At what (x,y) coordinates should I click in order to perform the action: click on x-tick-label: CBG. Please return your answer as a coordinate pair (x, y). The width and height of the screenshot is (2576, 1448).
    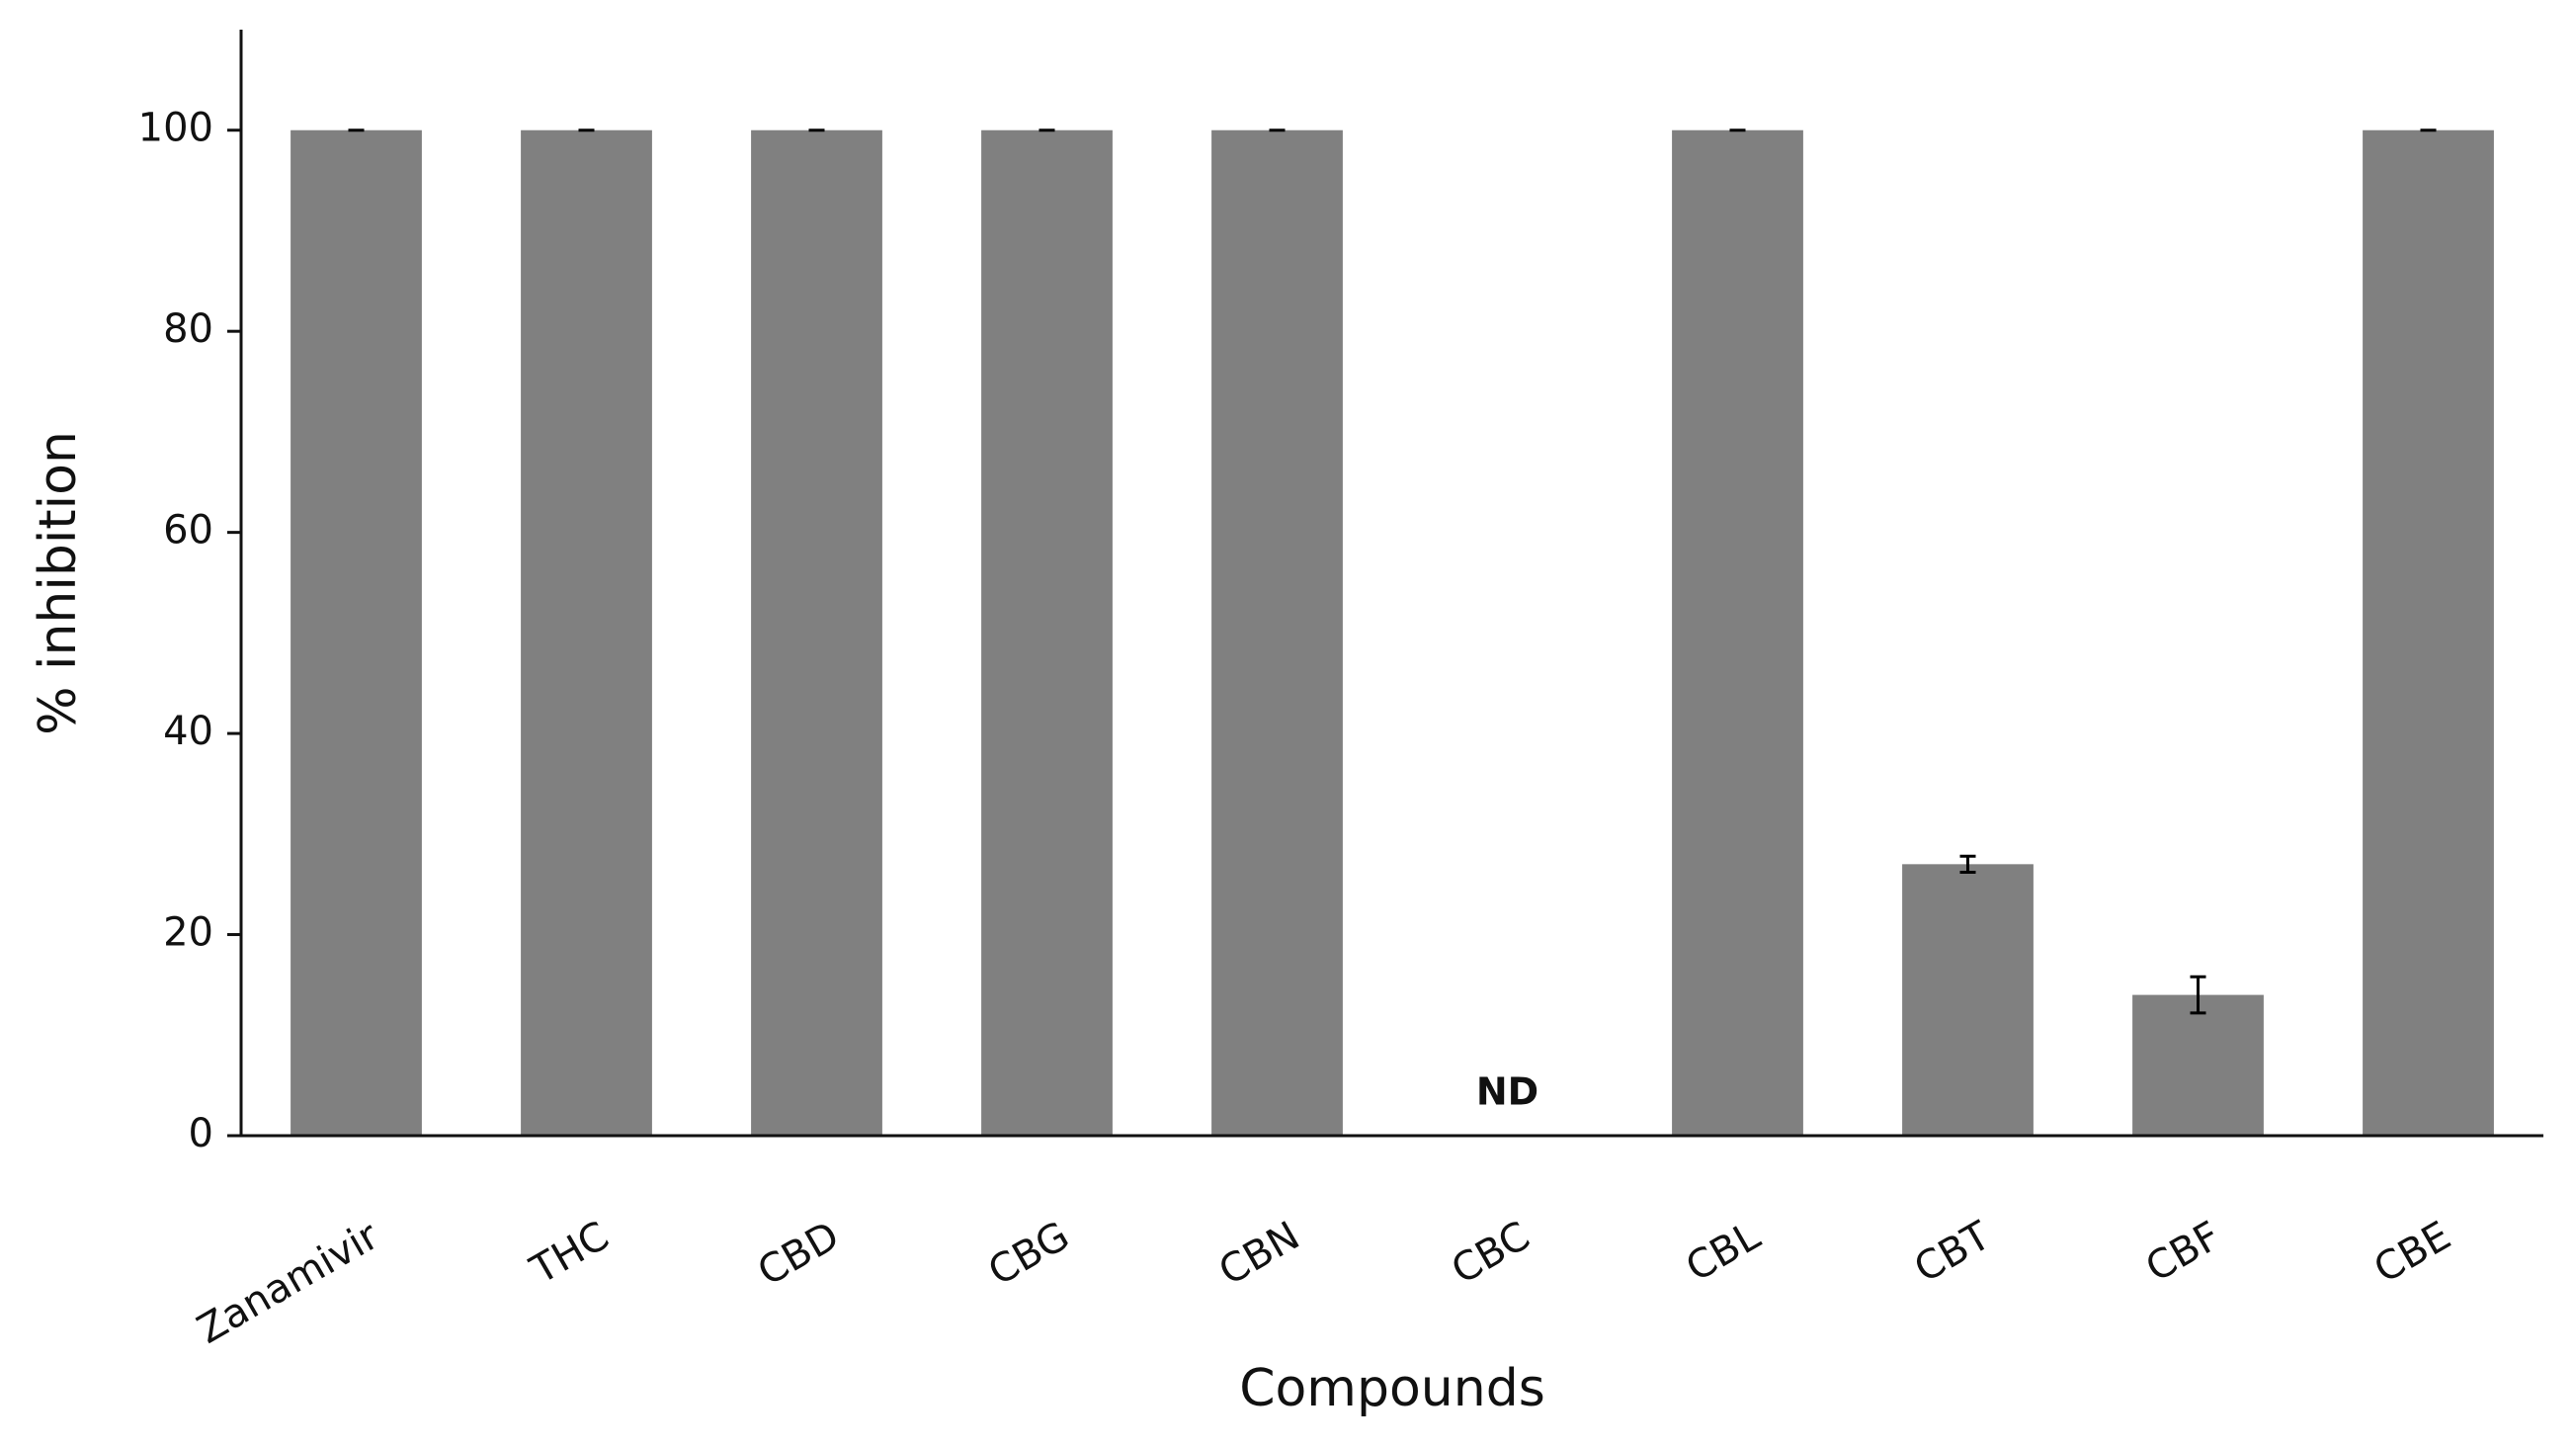
    Looking at the image, I should click on (1029, 1254).